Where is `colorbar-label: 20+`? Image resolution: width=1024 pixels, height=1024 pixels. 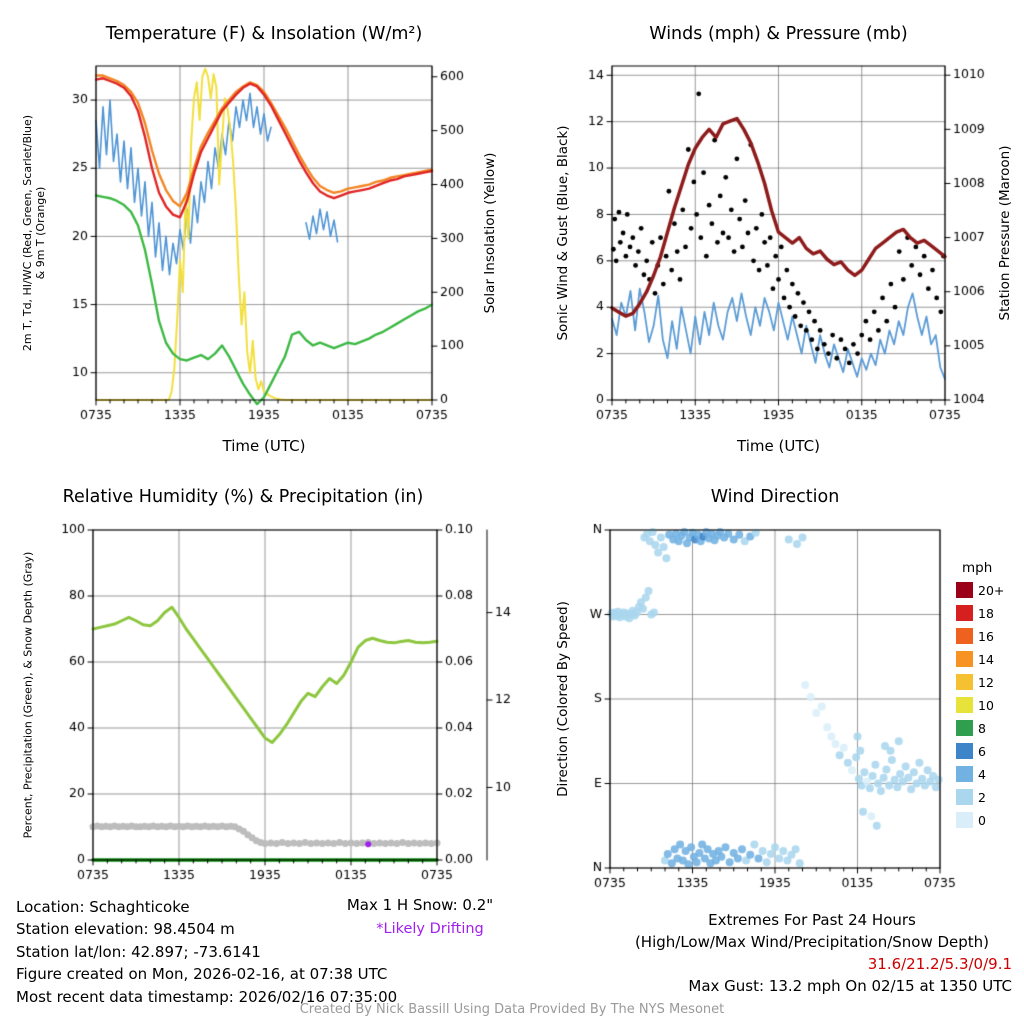 colorbar-label: 20+ is located at coordinates (991, 590).